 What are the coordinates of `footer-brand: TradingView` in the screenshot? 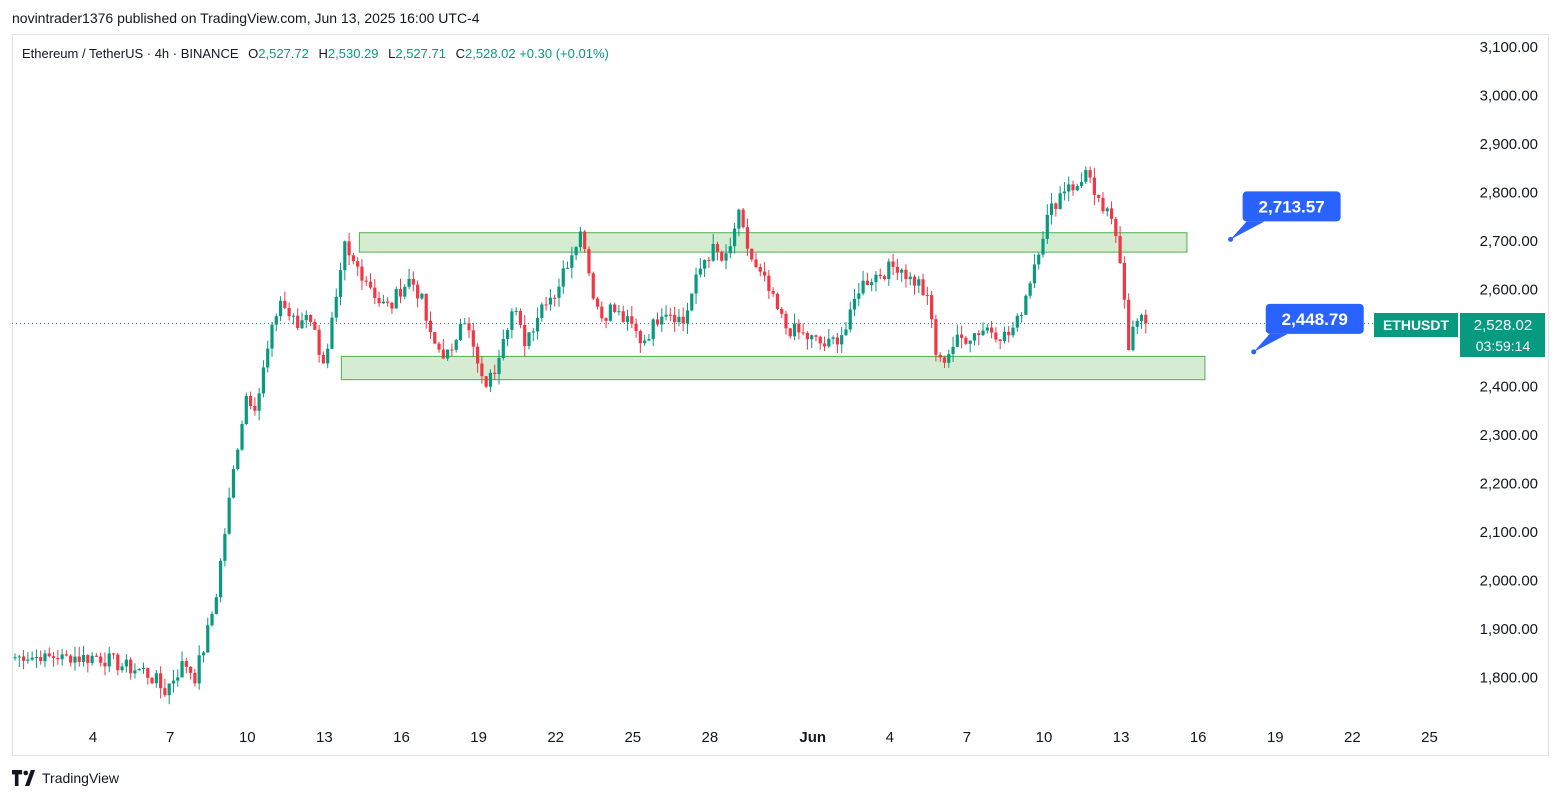 It's located at (81, 778).